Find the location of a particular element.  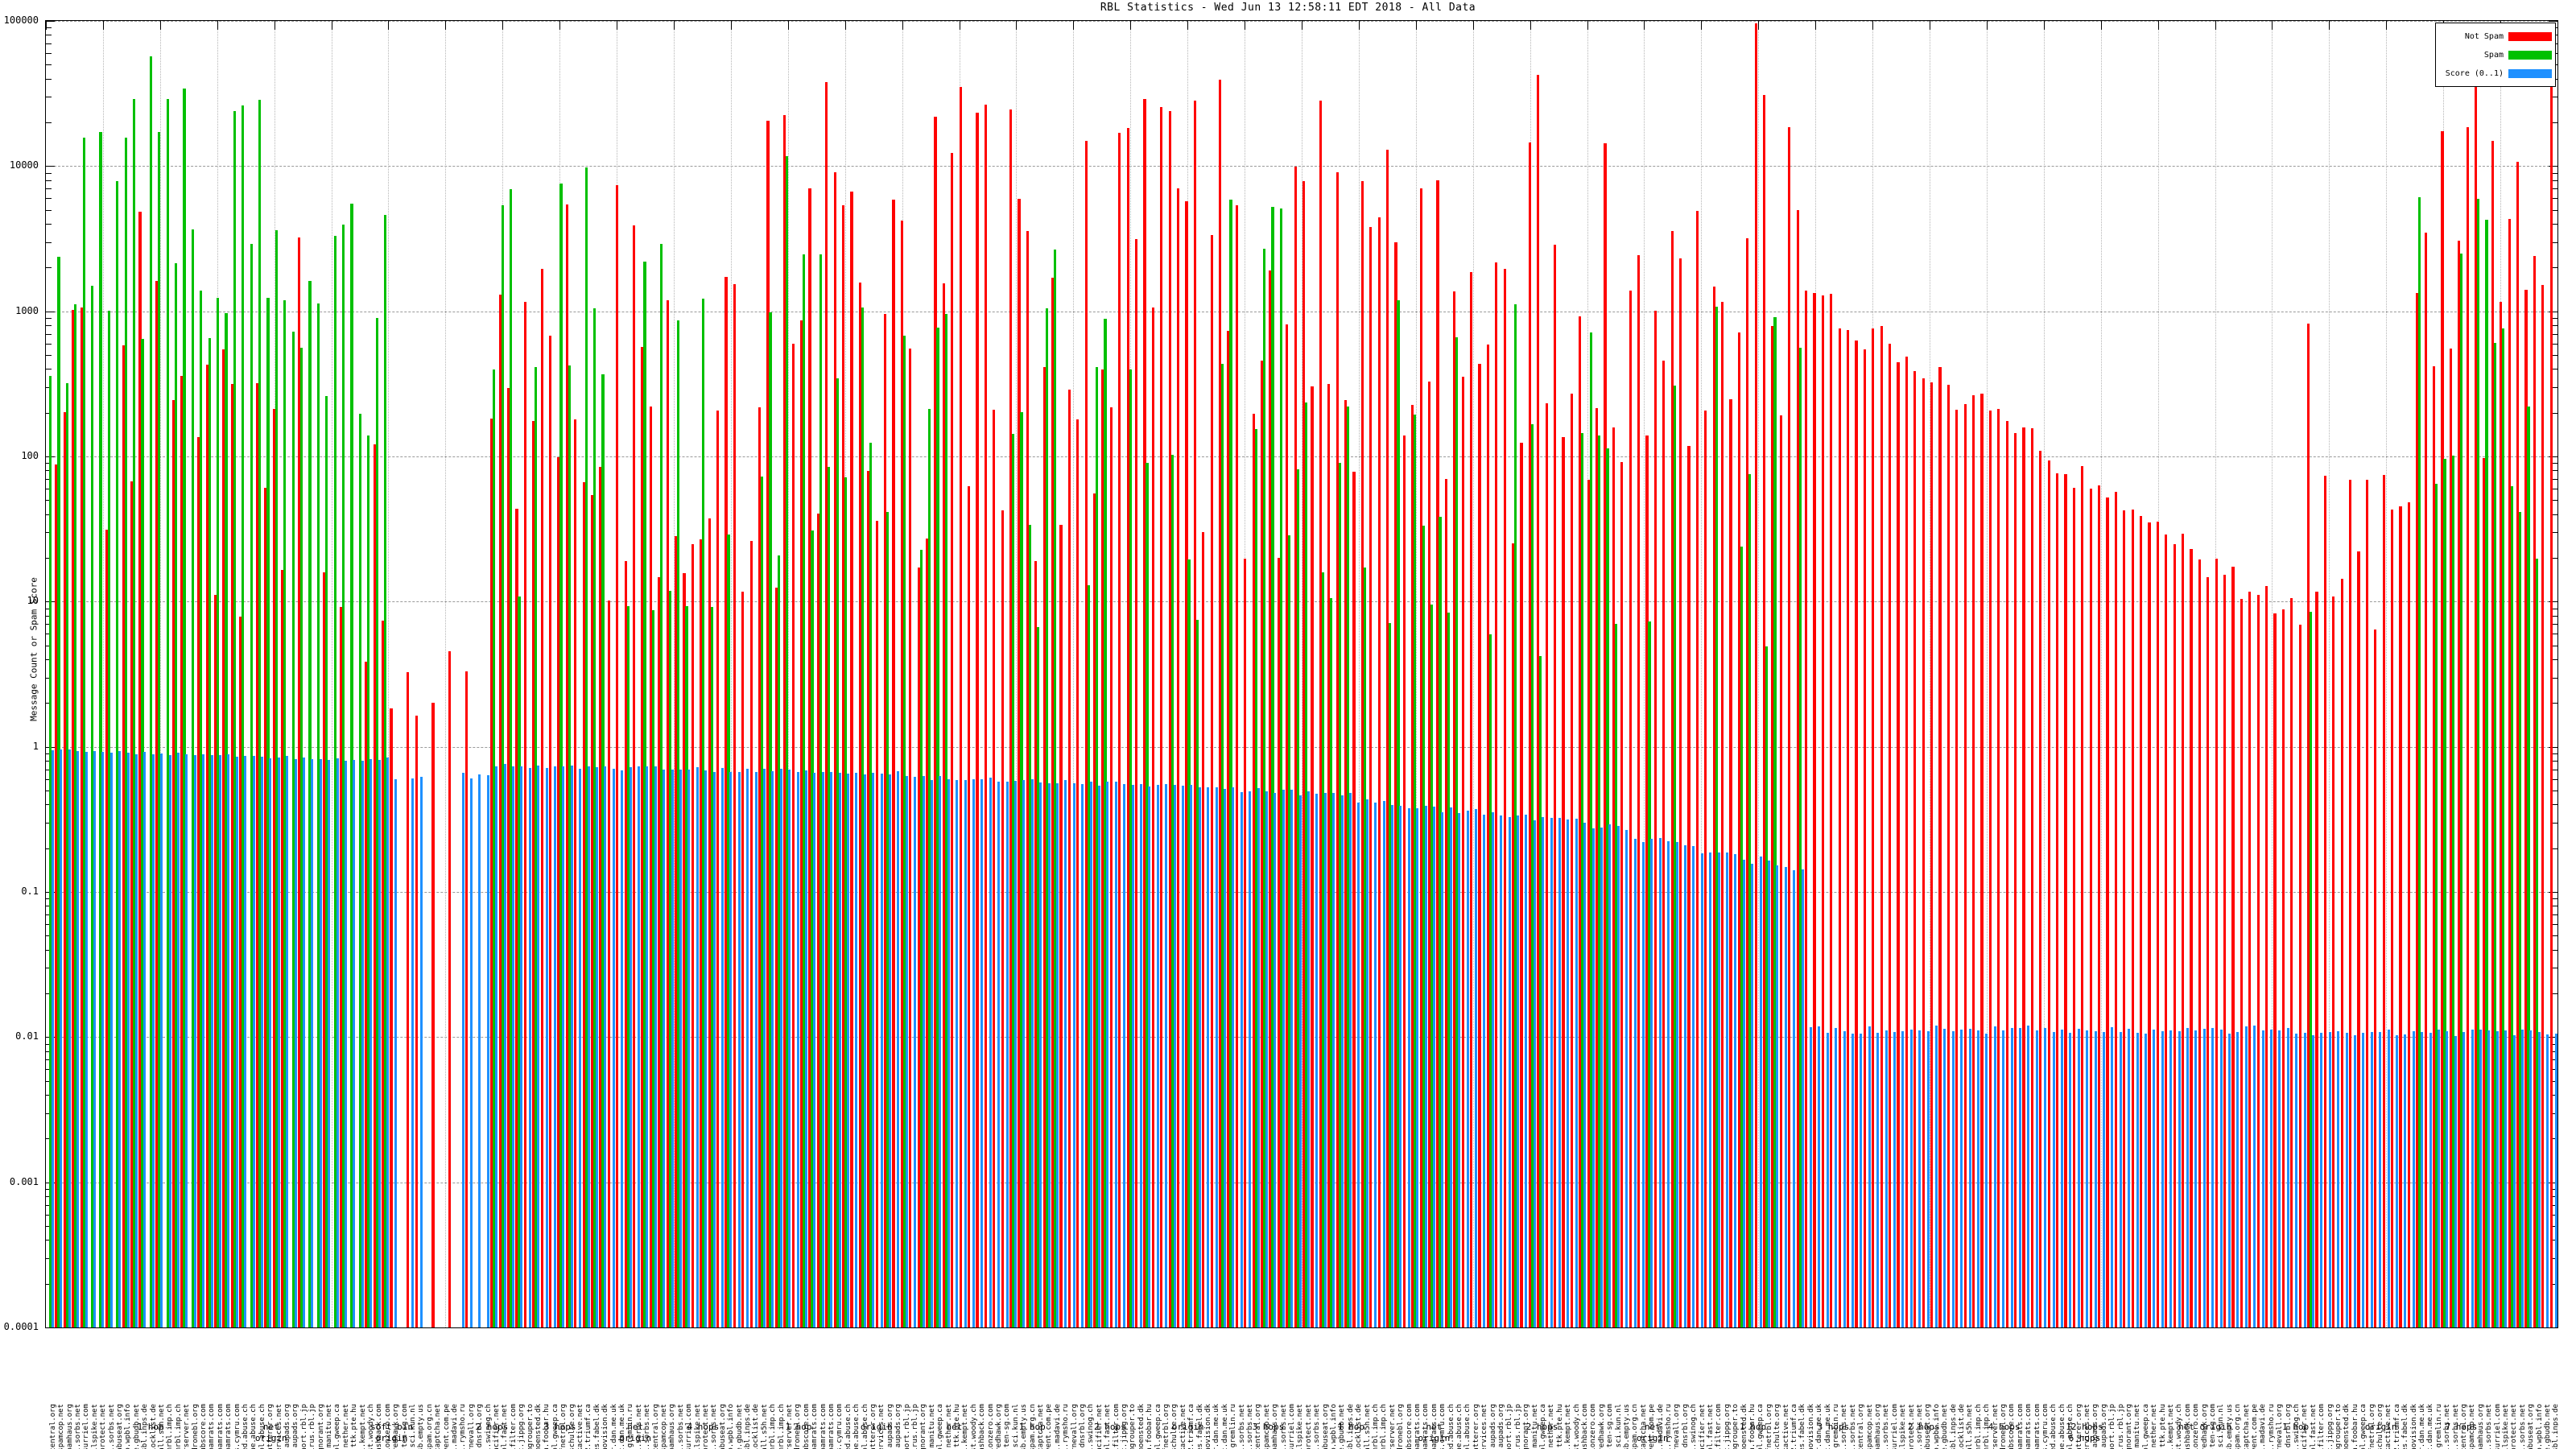

legend-item-not-spam: Not Spam is located at coordinates (2508, 36).